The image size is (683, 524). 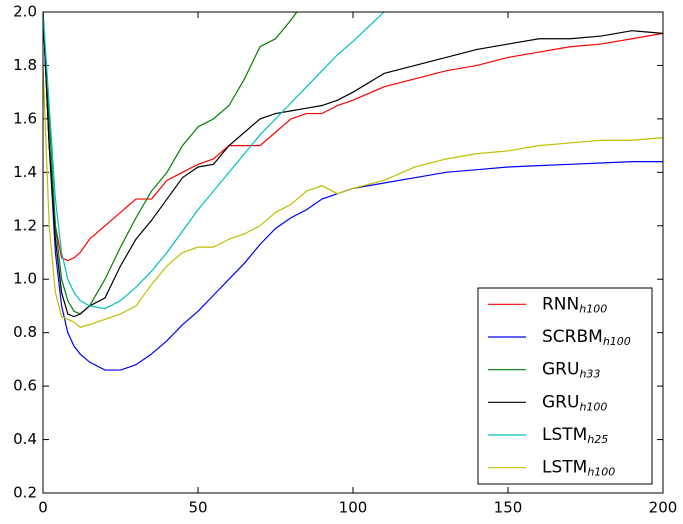 I want to click on legend-label: LSTMh25, so click(x=575, y=435).